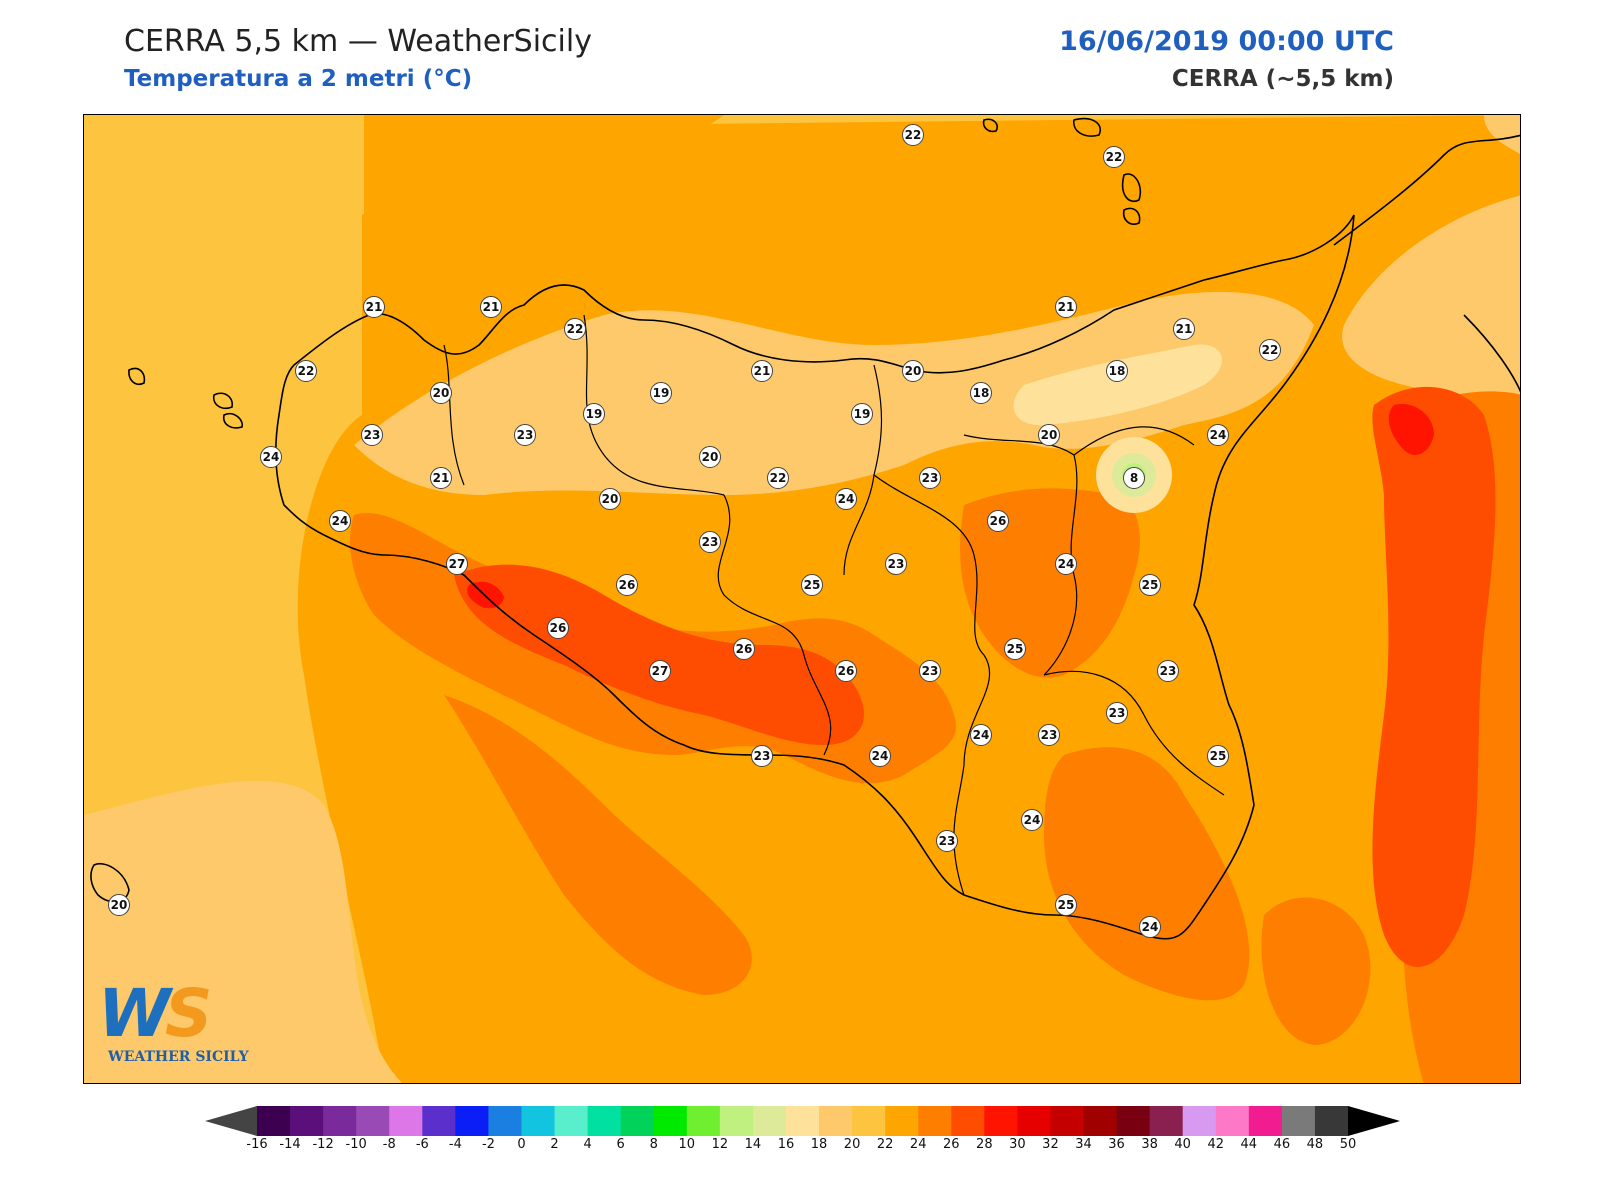 The height and width of the screenshot is (1200, 1600). Describe the element at coordinates (298, 79) in the screenshot. I see `map-subtitle: Temperatura a 2 metri (°C)` at that location.